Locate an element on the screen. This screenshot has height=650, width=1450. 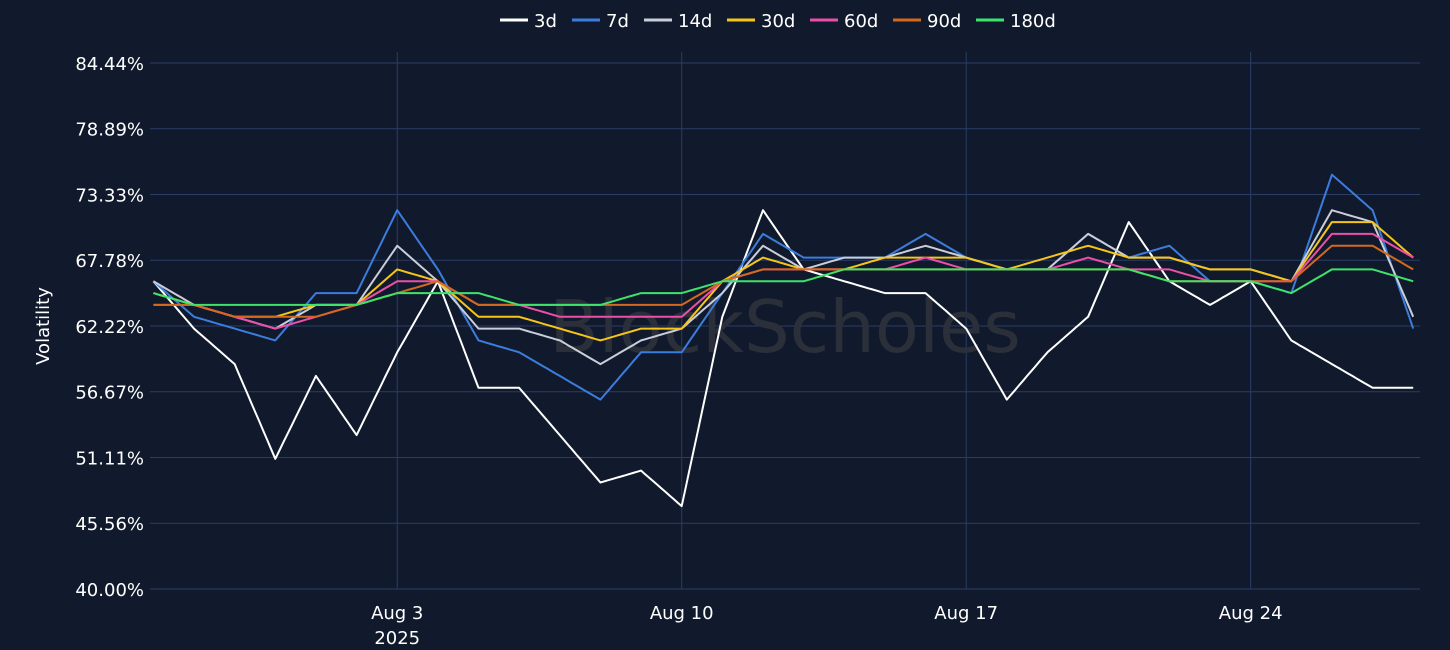
y-tick-label: 73.33% is located at coordinates (109, 196).